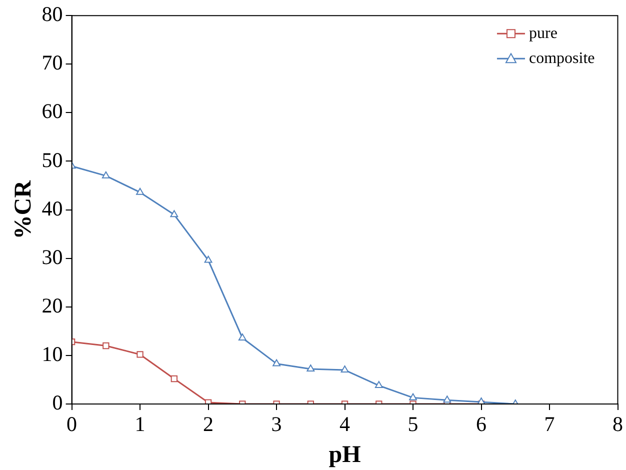 Image resolution: width=626 pixels, height=470 pixels. What do you see at coordinates (413, 424) in the screenshot?
I see `x-tick-label: 5` at bounding box center [413, 424].